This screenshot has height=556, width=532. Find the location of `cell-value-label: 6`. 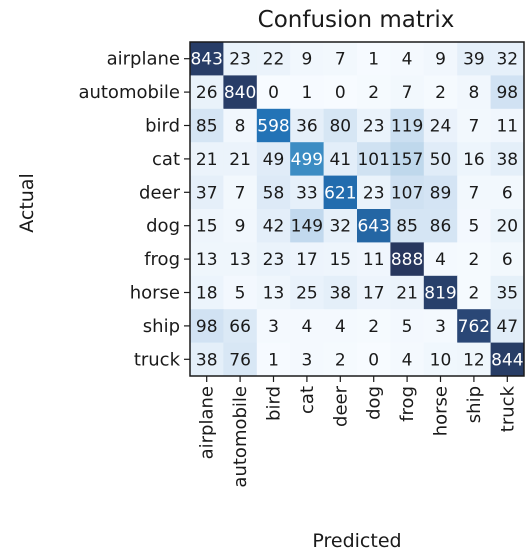

cell-value-label: 6 is located at coordinates (507, 260).